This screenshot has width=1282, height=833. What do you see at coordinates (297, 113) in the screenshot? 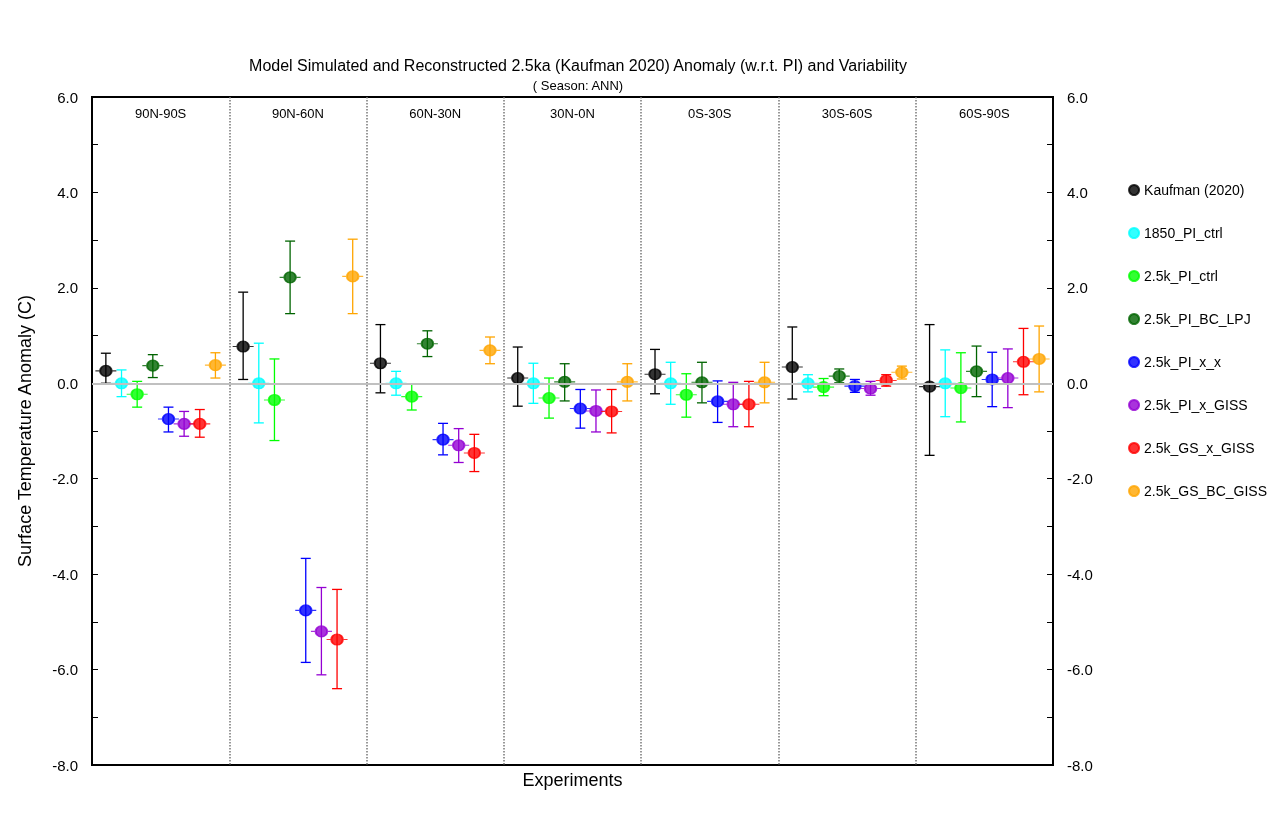
I see `x-tick-label: 90N-60N` at bounding box center [297, 113].